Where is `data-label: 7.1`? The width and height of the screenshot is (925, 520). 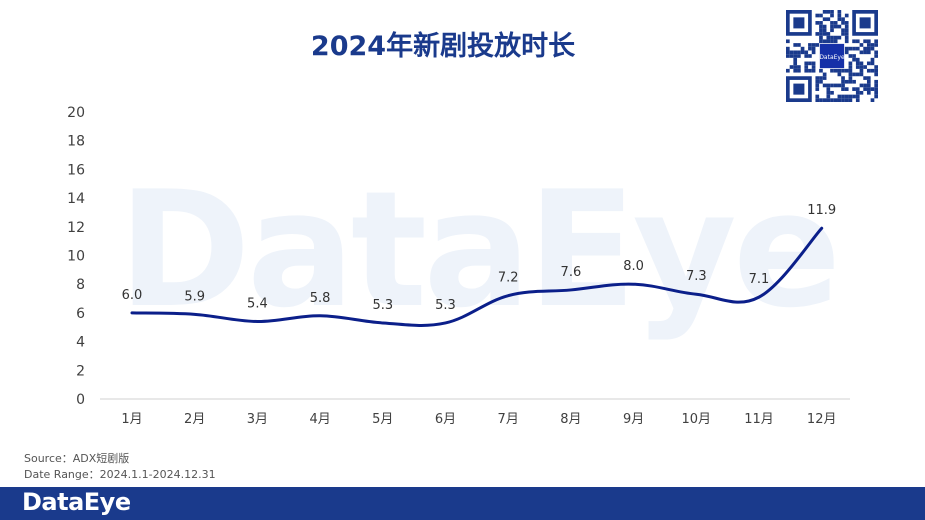
data-label: 7.1 is located at coordinates (759, 279).